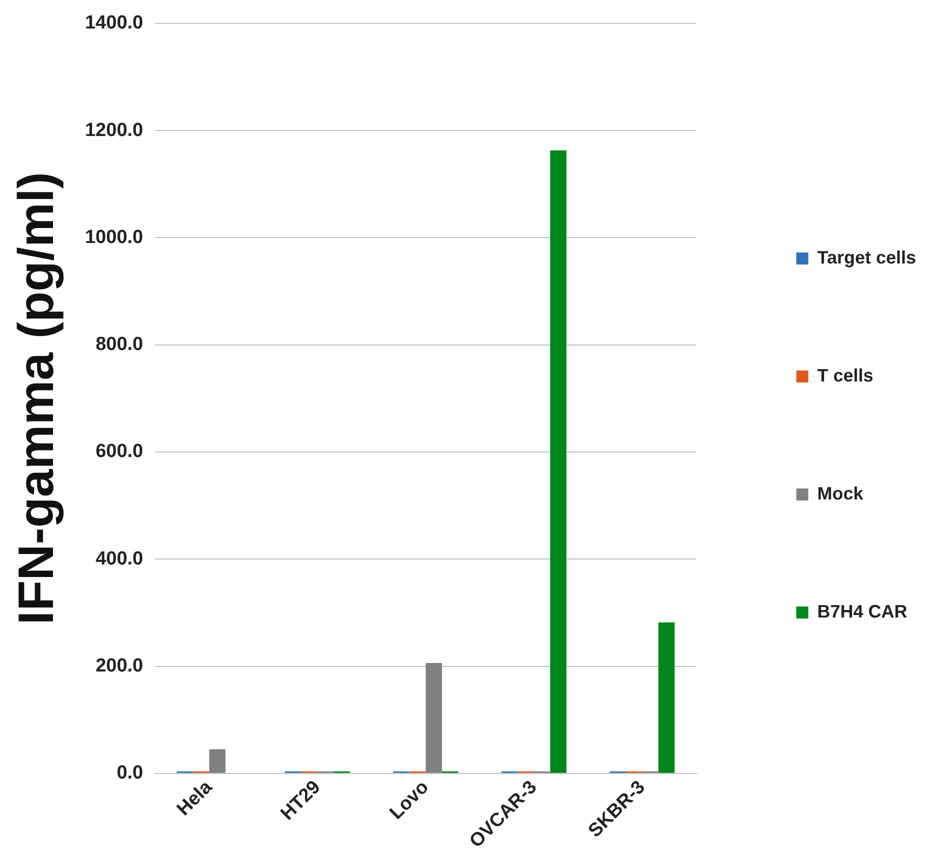 The image size is (946, 861). What do you see at coordinates (114, 237) in the screenshot?
I see `y-tick-label: 1000.0` at bounding box center [114, 237].